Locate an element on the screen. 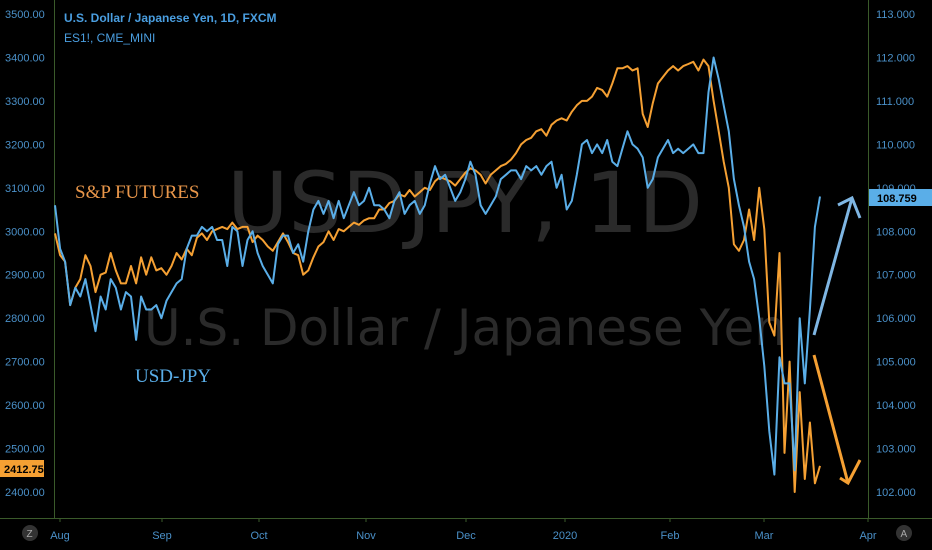 The image size is (932, 550). left-tick-label-6: 2900.00 is located at coordinates (25, 276).